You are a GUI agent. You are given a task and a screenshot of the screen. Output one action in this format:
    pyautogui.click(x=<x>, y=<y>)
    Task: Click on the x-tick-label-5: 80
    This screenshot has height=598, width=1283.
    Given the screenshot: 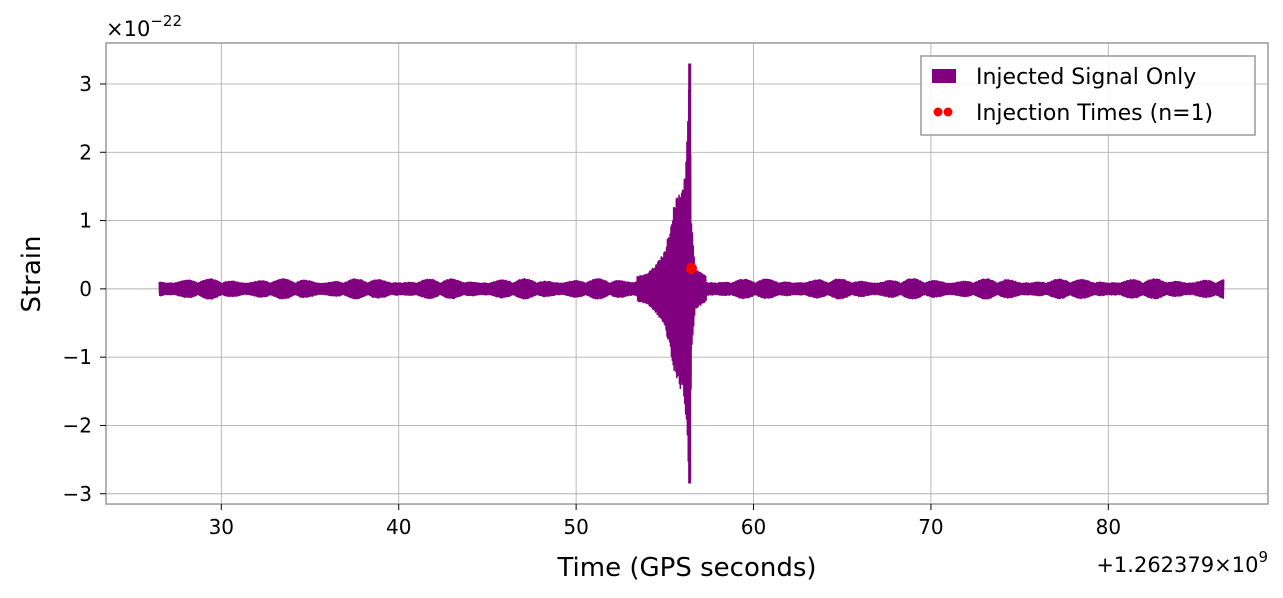 What is the action you would take?
    pyautogui.click(x=1108, y=527)
    